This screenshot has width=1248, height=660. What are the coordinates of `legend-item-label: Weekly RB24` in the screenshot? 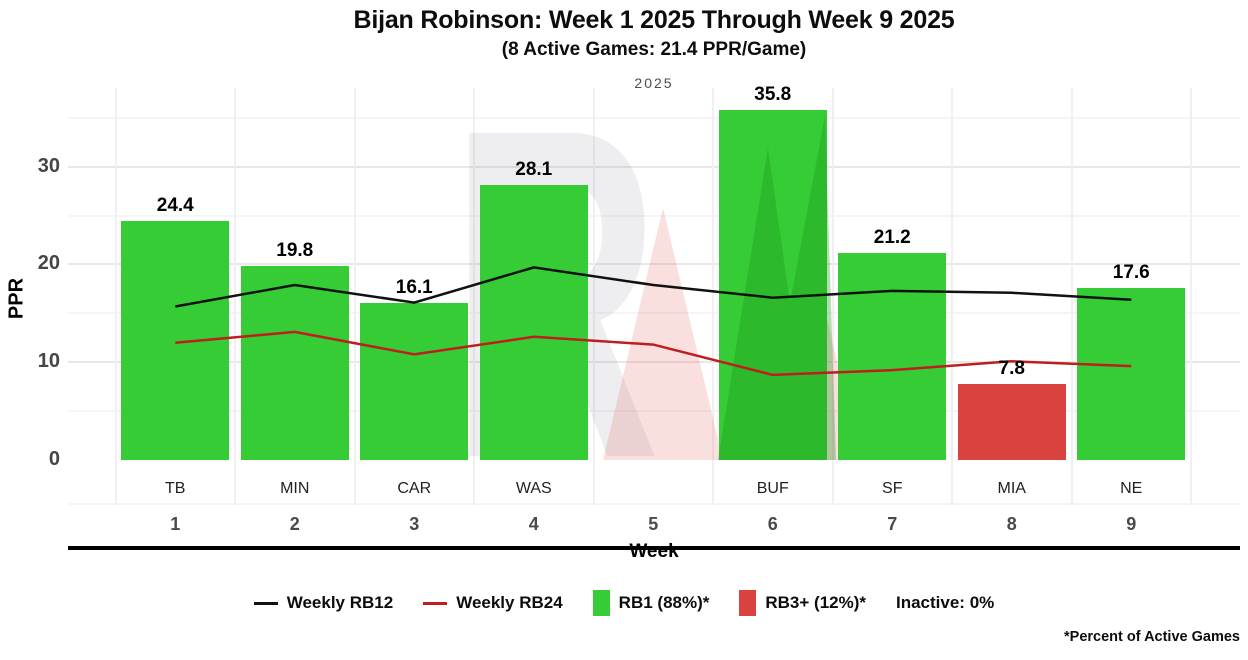 It's located at (509, 602).